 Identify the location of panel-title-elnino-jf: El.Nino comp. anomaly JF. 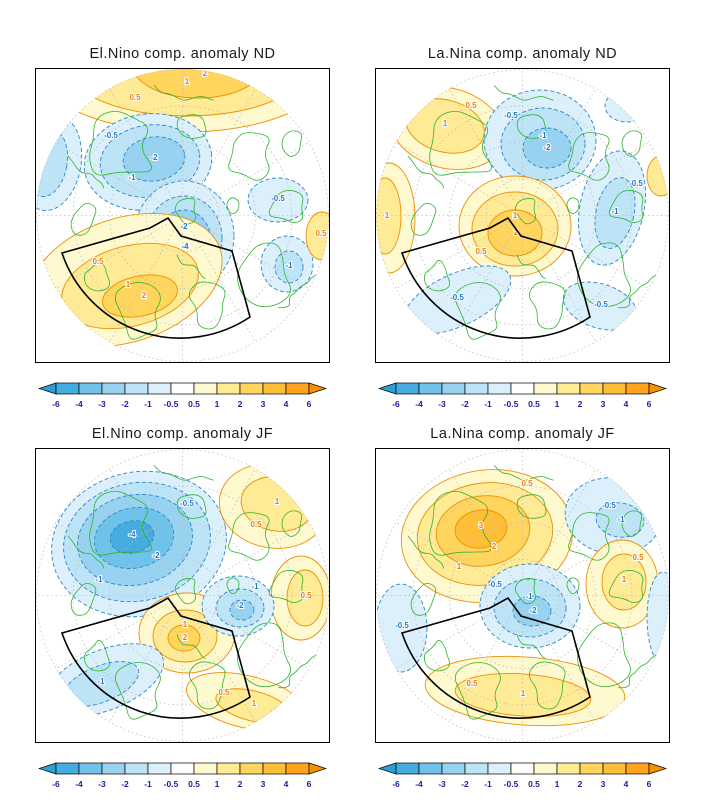
(182, 434).